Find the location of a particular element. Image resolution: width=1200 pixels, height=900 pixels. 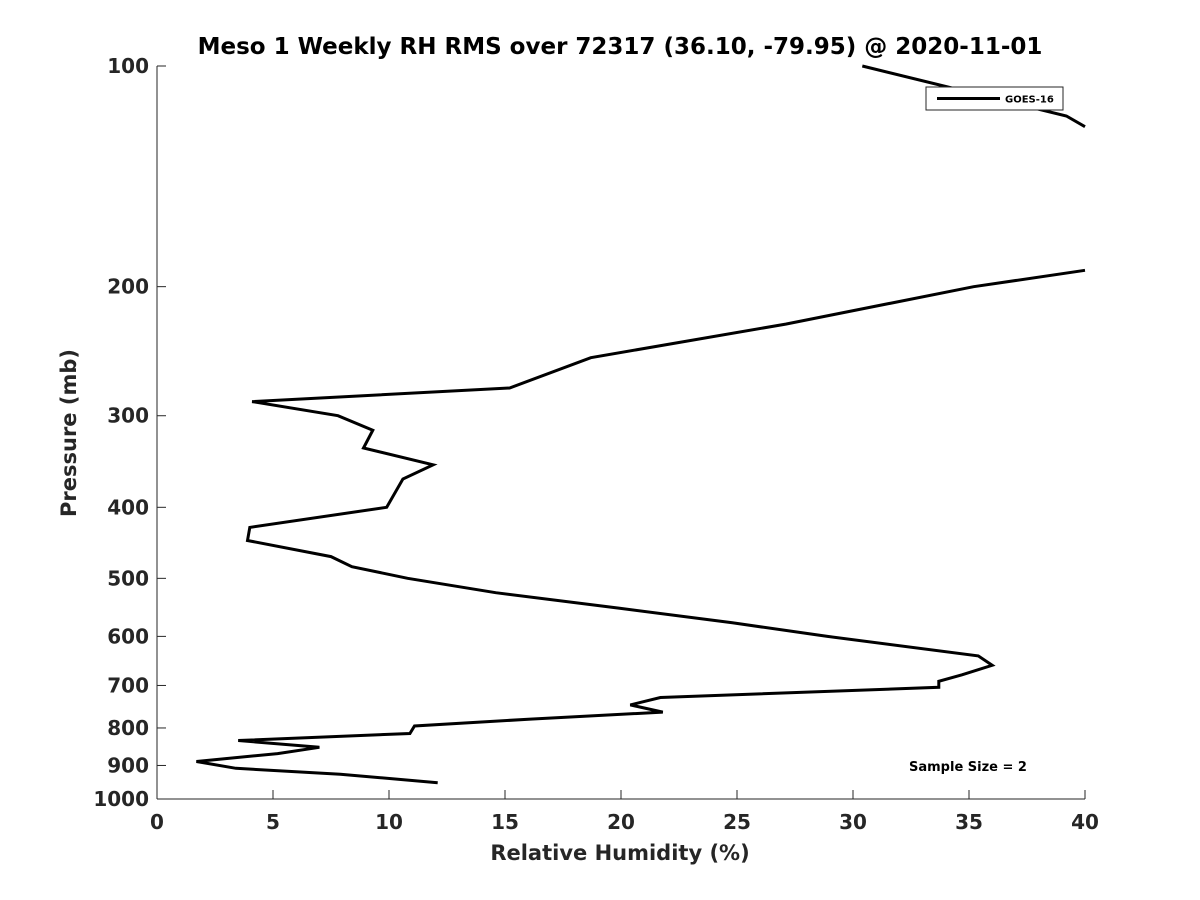

y-tick-label: 900 is located at coordinates (128, 765).